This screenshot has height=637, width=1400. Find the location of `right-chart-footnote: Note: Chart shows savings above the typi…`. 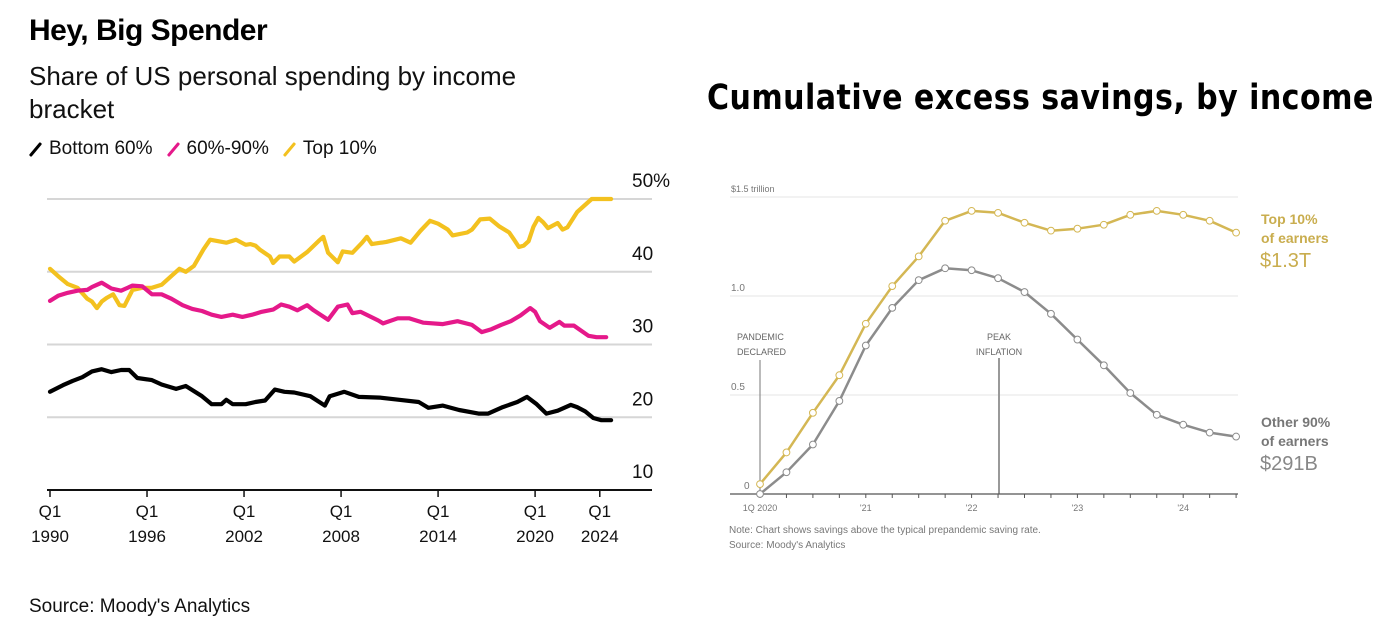

right-chart-footnote: Note: Chart shows savings above the typi… is located at coordinates (885, 538).